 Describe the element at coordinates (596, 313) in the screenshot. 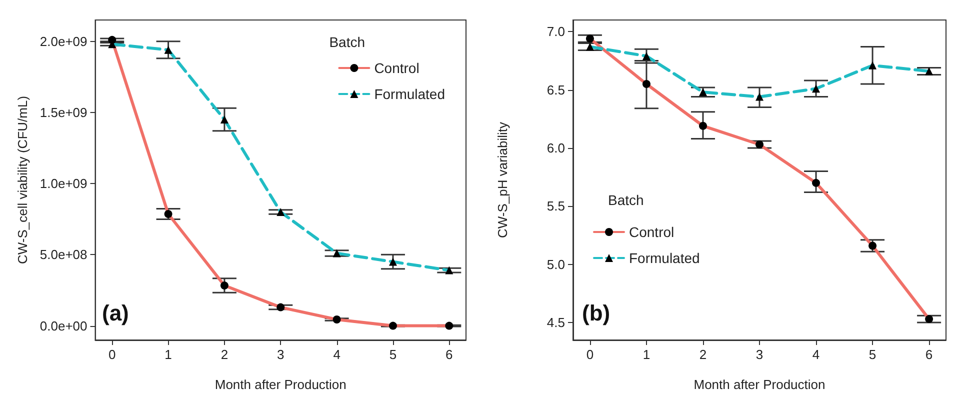

I see `annotation: (b)` at that location.